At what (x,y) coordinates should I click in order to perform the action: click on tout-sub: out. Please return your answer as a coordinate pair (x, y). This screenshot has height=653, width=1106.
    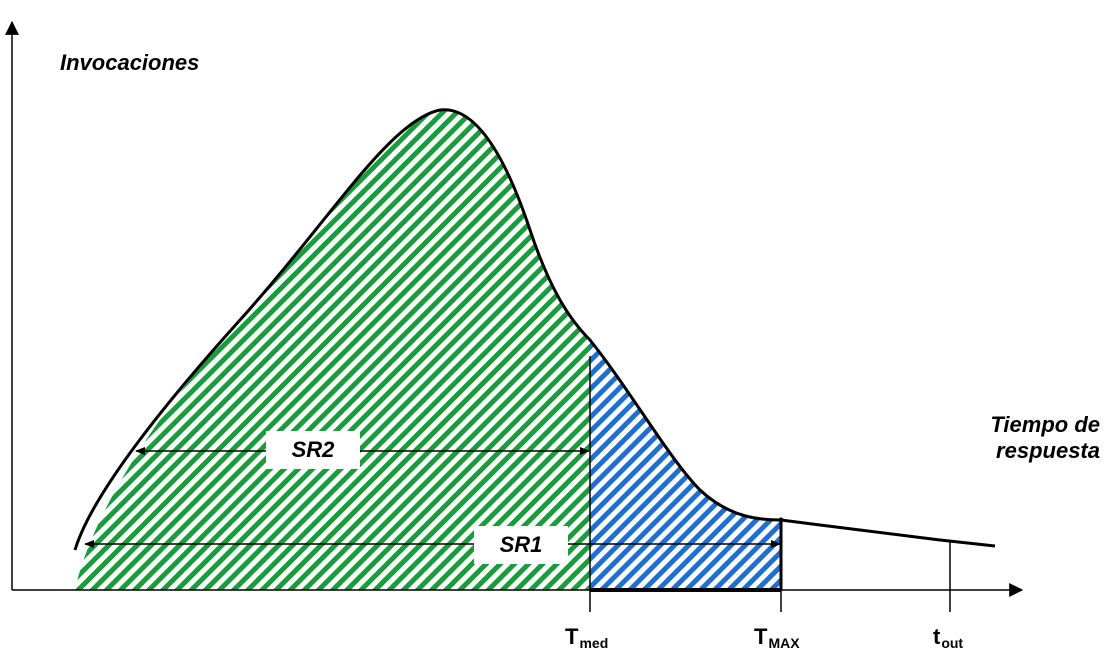
    Looking at the image, I should click on (952, 643).